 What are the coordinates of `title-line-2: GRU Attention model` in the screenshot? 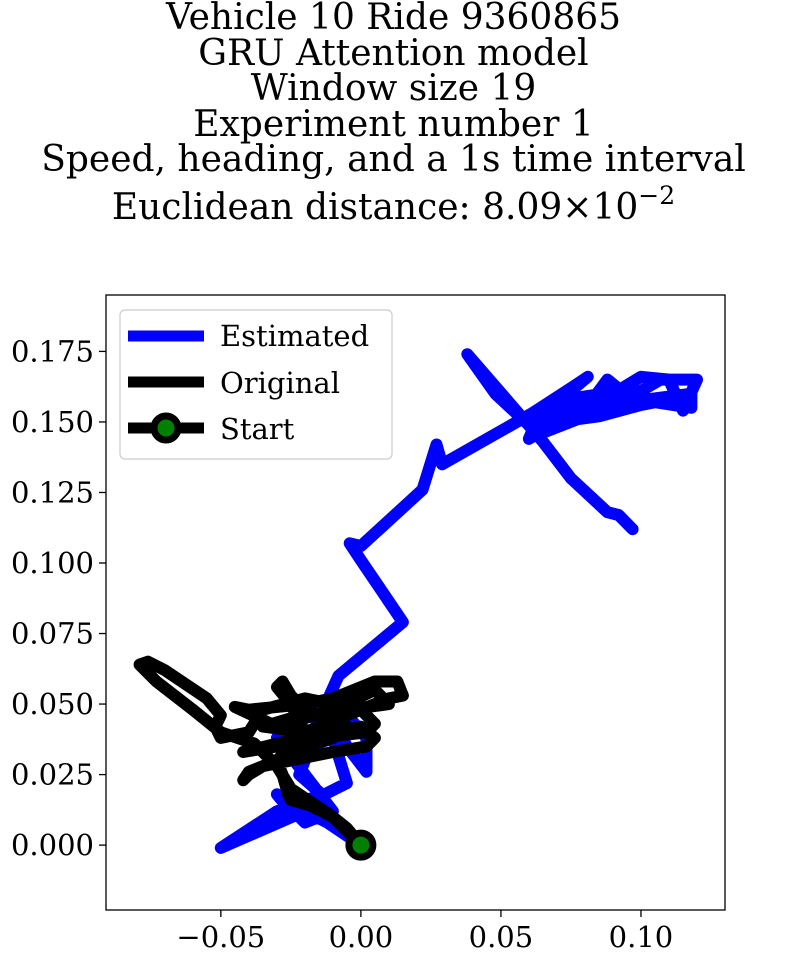 It's located at (393, 53).